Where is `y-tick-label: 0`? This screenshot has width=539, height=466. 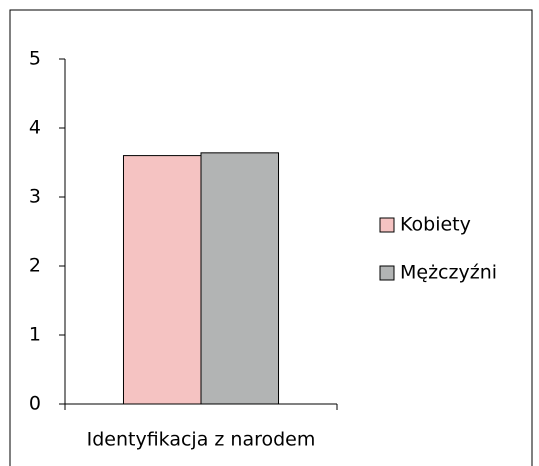 y-tick-label: 0 is located at coordinates (35, 404).